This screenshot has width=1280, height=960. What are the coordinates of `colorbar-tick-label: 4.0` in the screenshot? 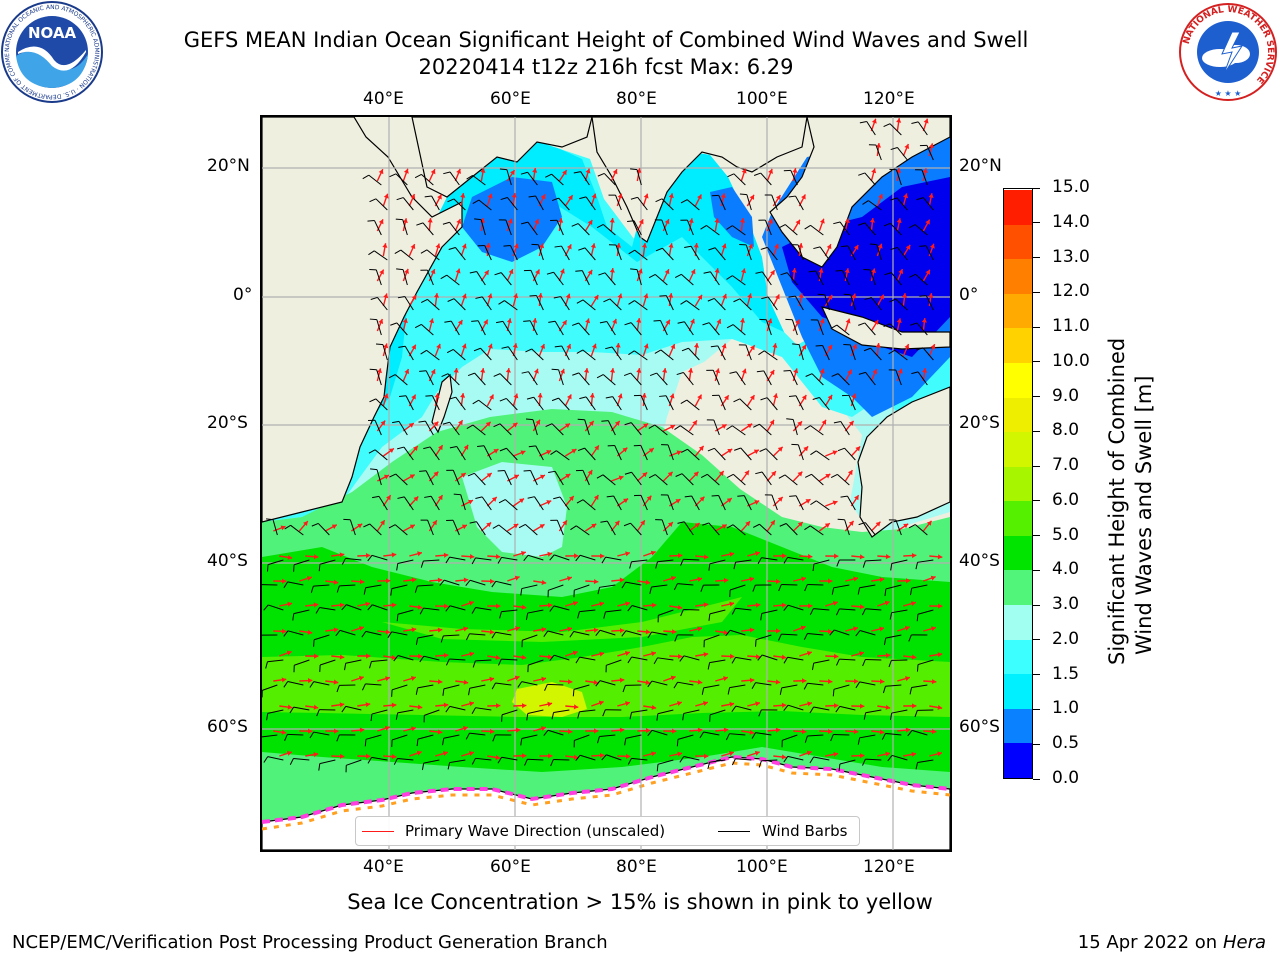 It's located at (1066, 569).